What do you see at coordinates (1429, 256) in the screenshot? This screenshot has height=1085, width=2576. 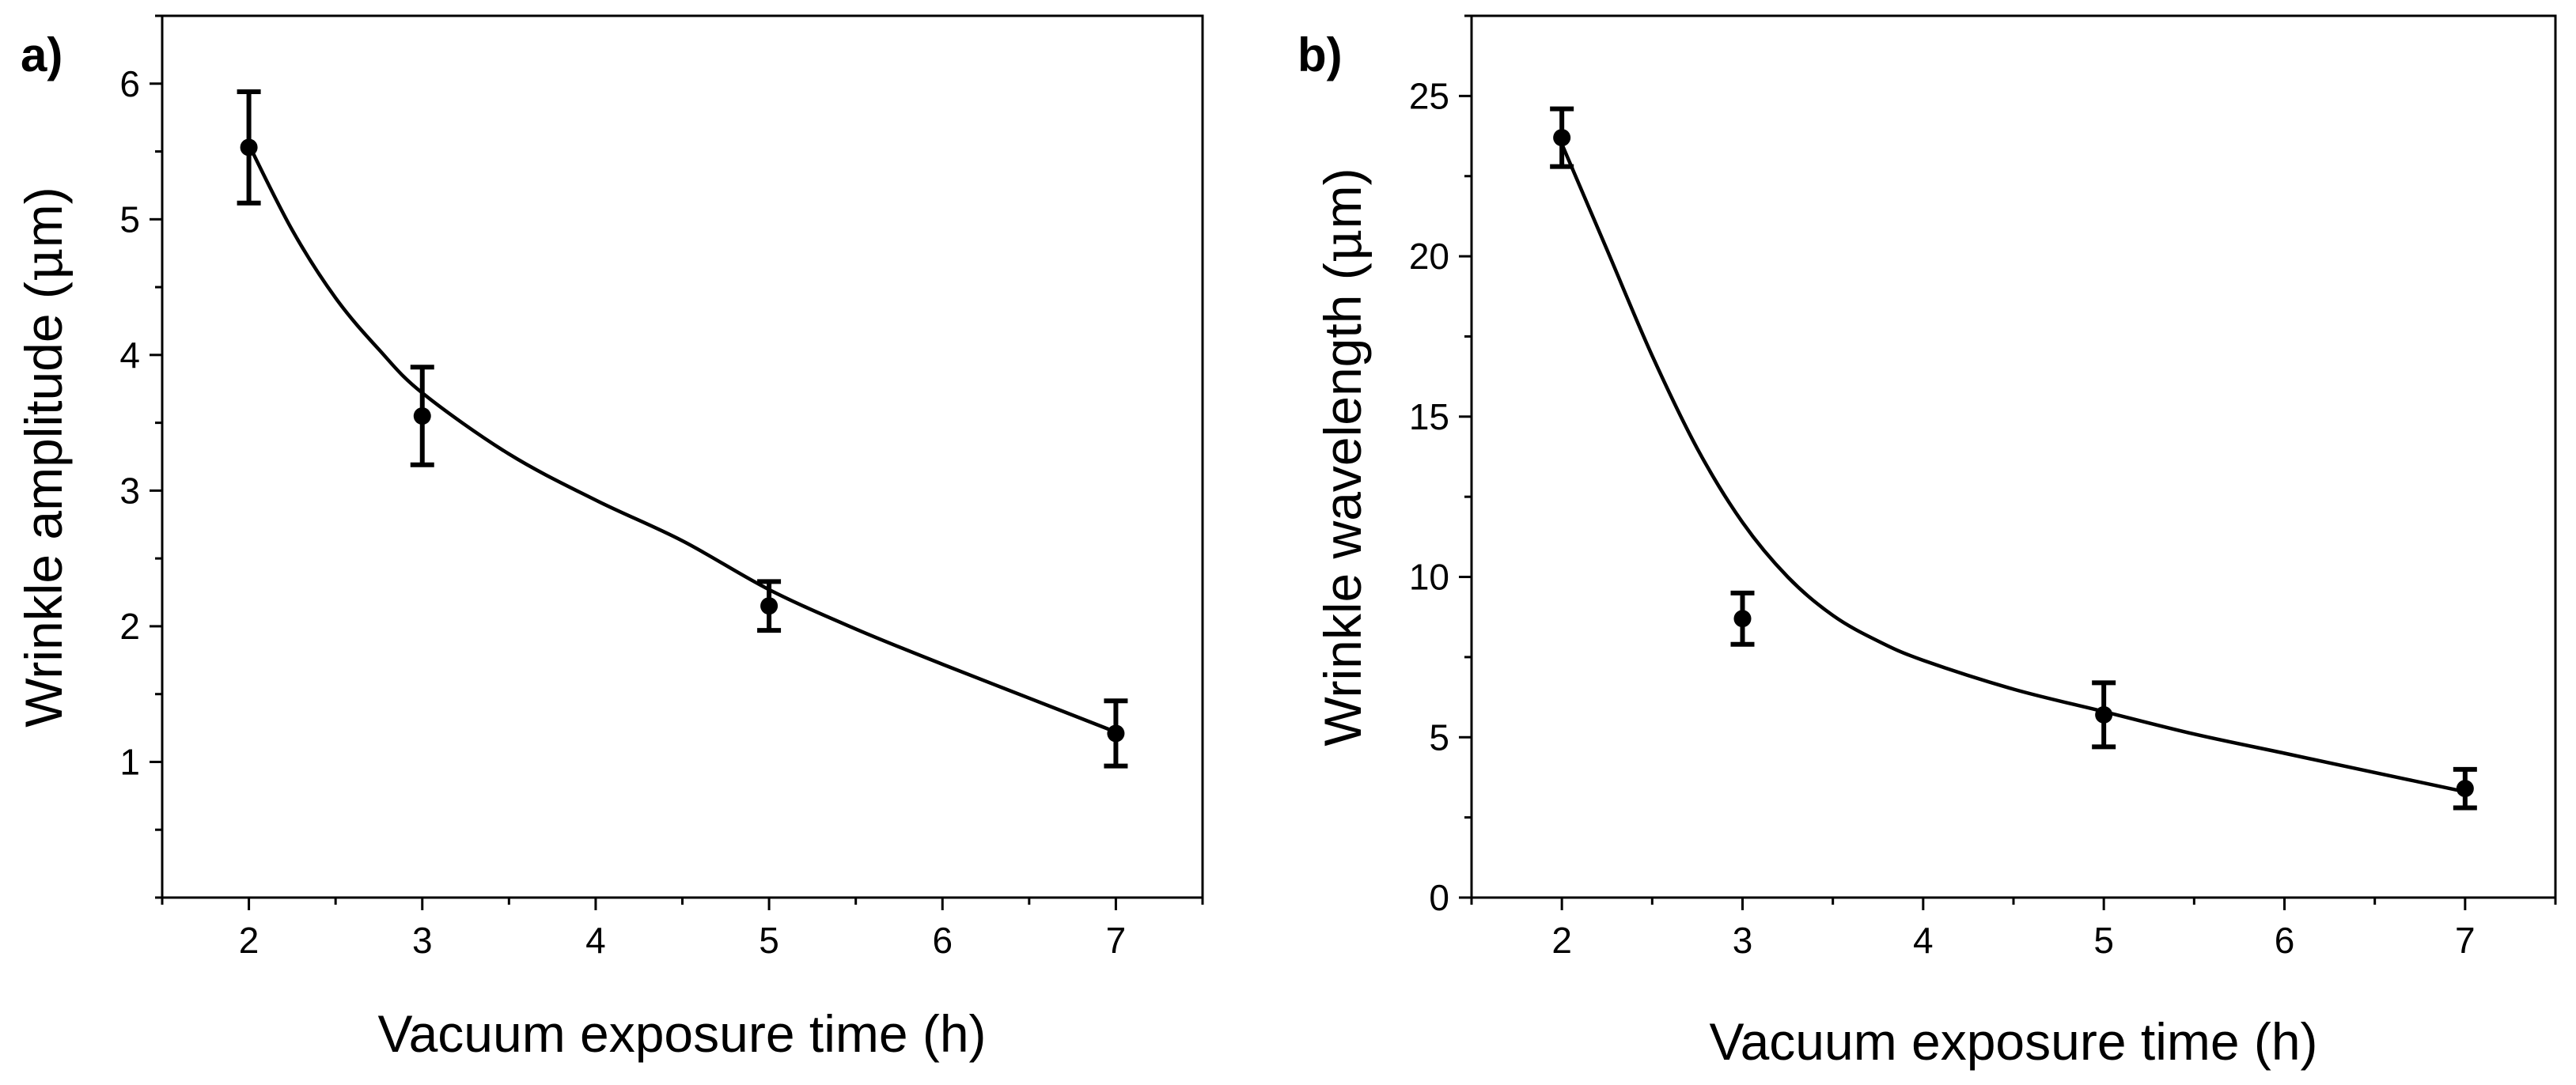 I see `panel-b-y-tick-label: 20` at bounding box center [1429, 256].